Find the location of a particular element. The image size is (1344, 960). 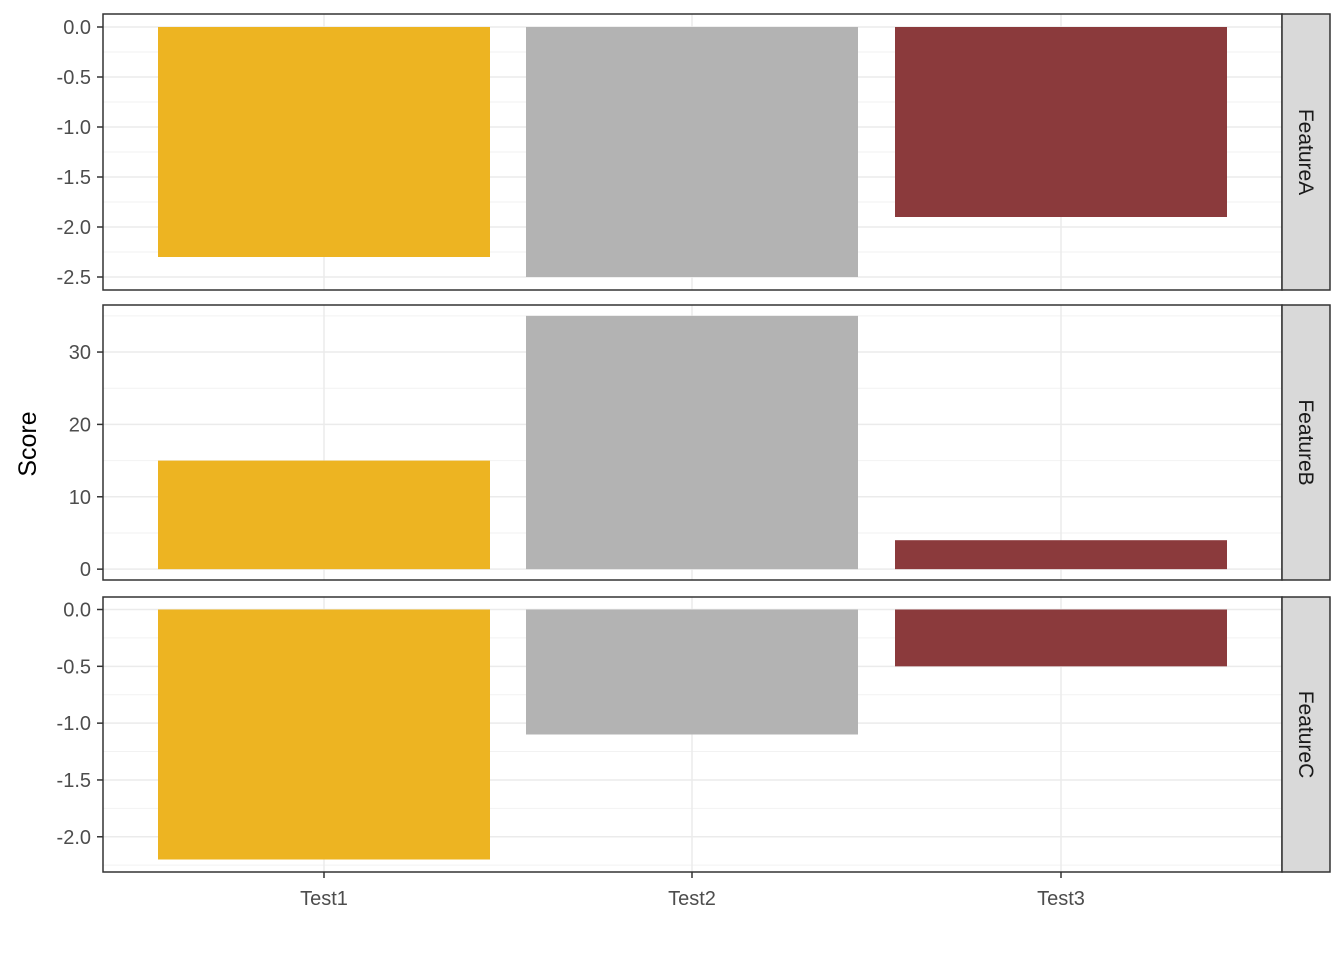

facet-strip-label: FeatureB is located at coordinates (1305, 442).